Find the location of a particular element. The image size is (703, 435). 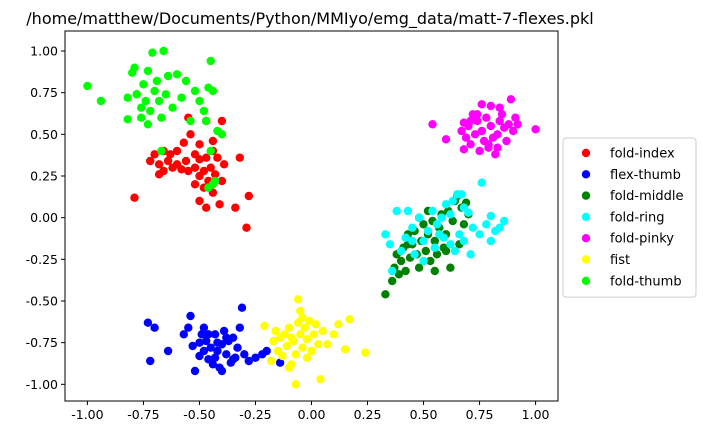

legend-box is located at coordinates (629, 217).